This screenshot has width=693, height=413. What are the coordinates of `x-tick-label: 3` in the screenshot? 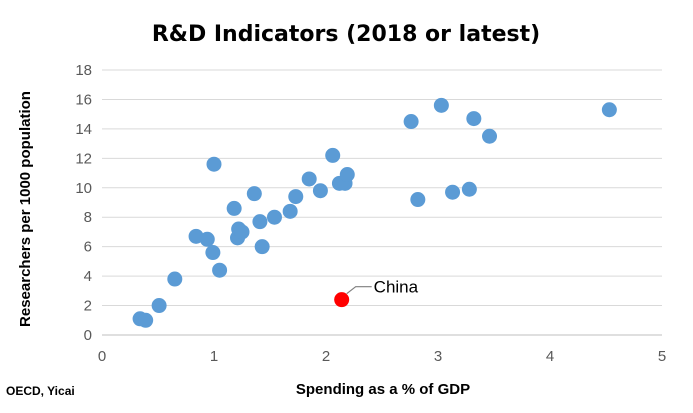 It's located at (438, 356).